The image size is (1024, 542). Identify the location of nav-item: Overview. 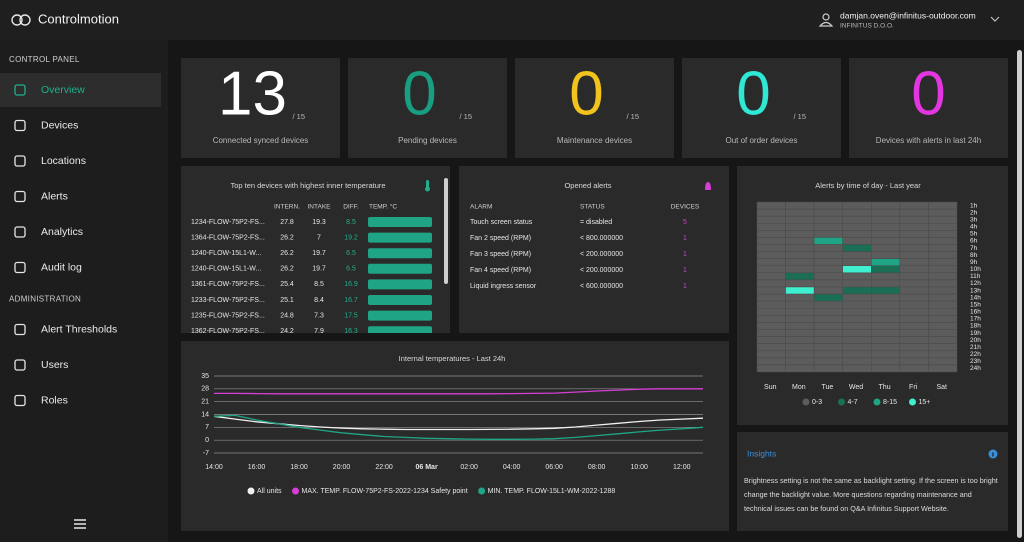
(49, 90).